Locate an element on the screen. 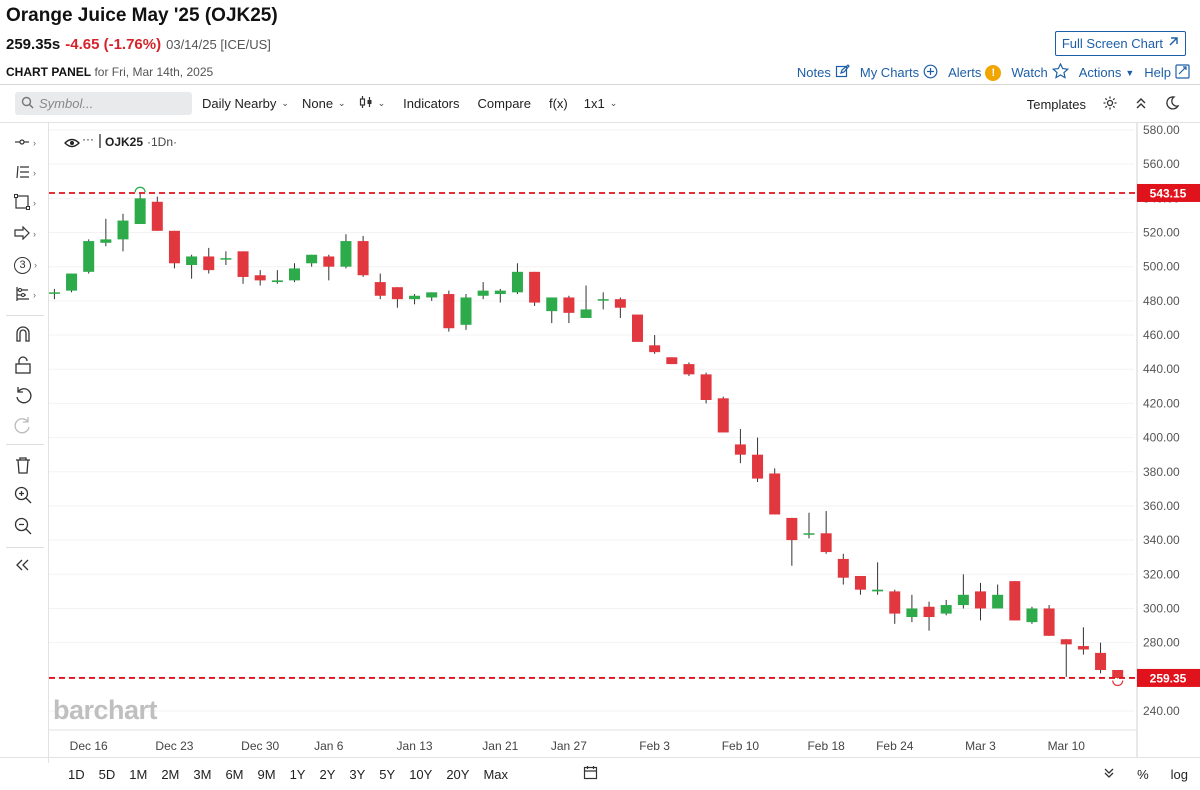 Image resolution: width=1200 pixels, height=790 pixels. range-buttons: 1D 5D 1M 2M 3M 6M 9M 1Y 2Y 3Y 5Y 10Y 20Y Max is located at coordinates (257, 774).